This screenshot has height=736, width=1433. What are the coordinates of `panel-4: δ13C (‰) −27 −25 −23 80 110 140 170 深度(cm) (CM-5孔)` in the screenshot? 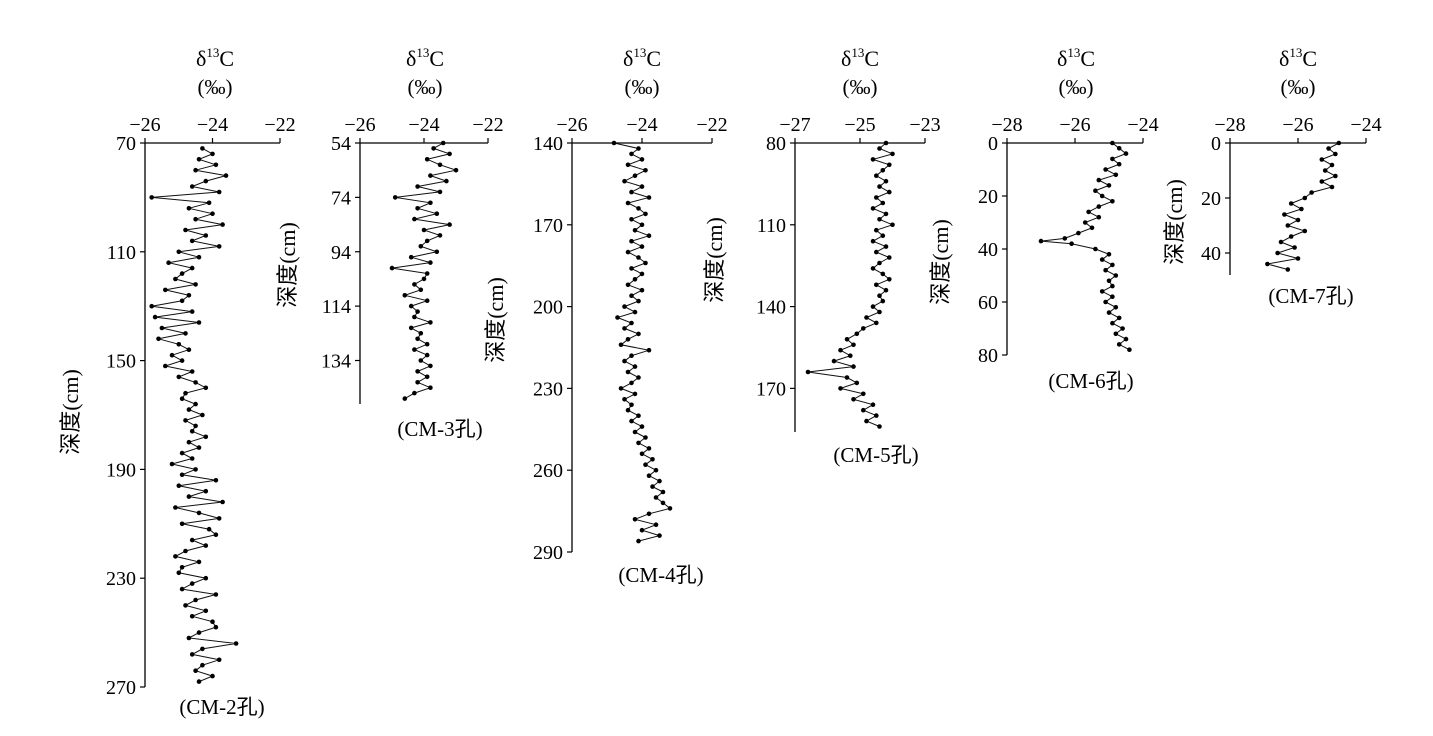 It's located at (821, 256).